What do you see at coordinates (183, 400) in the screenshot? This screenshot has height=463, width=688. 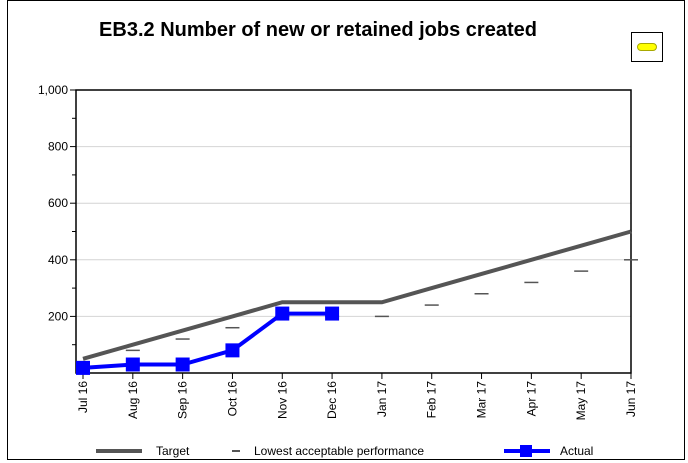 I see `x-tick-label: Sep 16` at bounding box center [183, 400].